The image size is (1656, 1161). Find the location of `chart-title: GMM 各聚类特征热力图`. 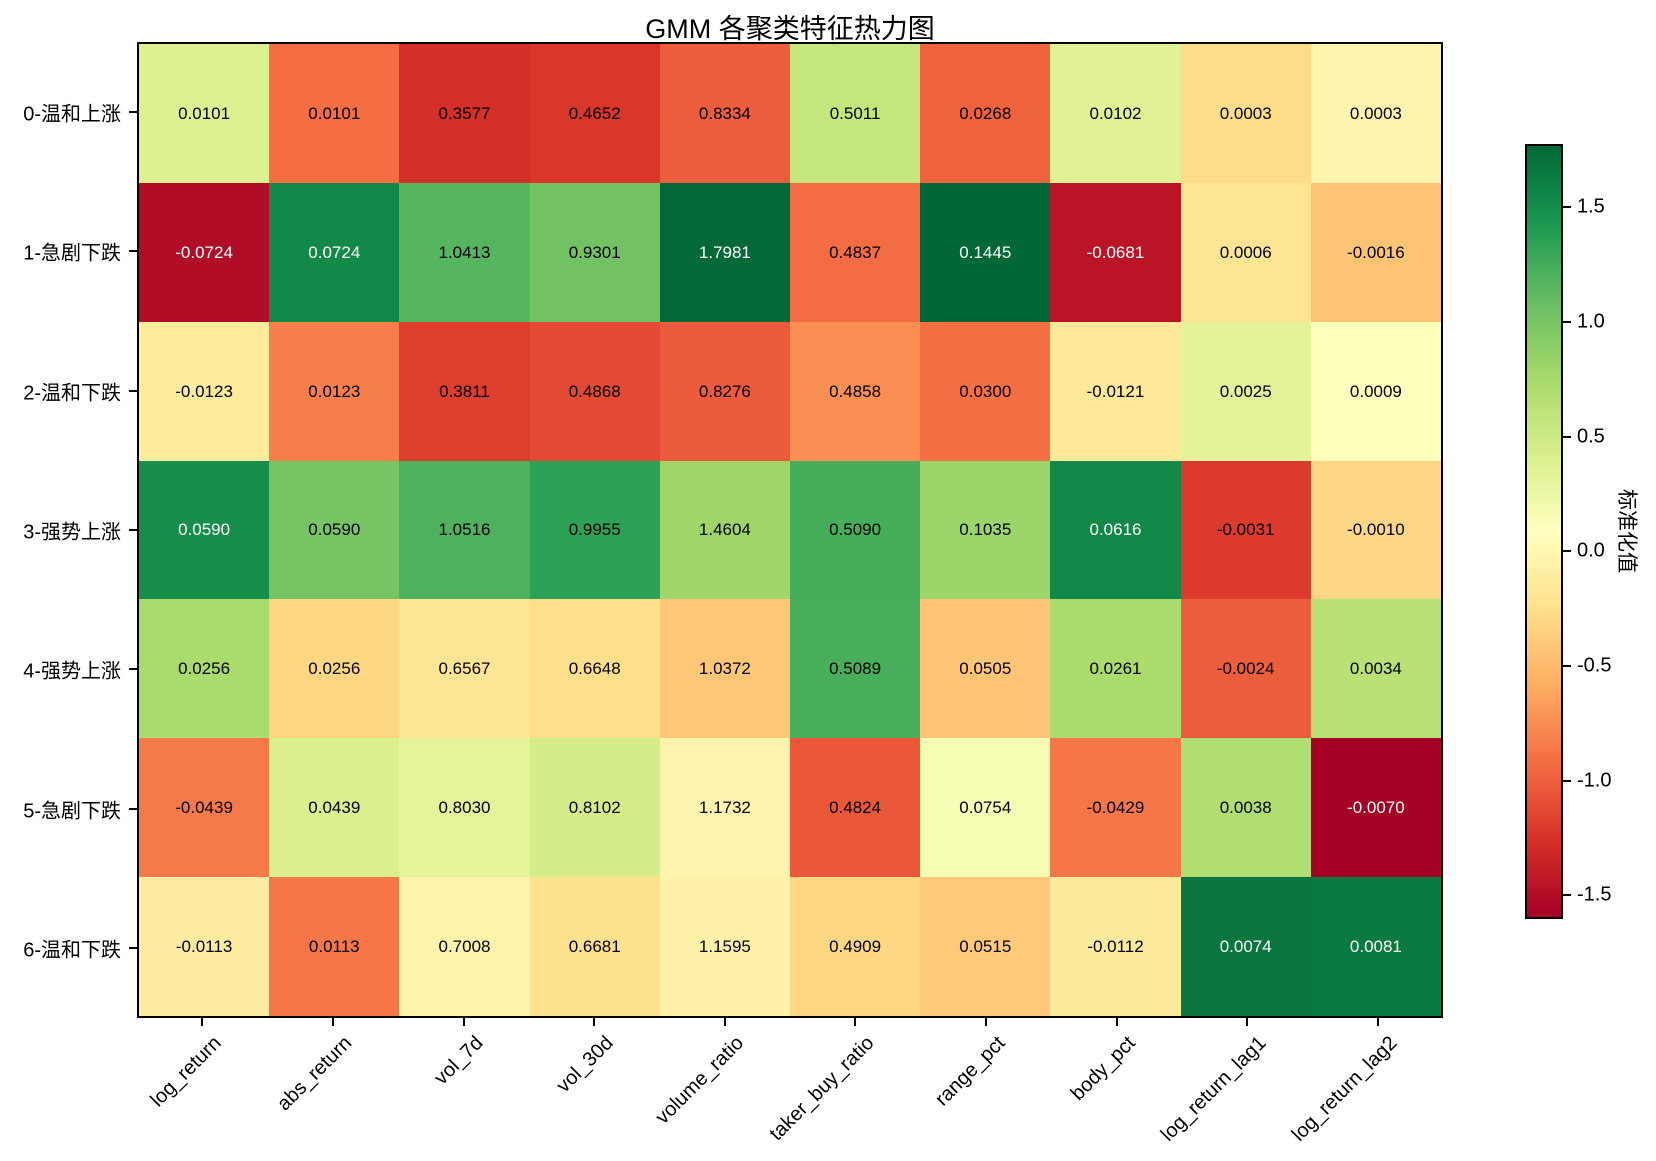

chart-title: GMM 各聚类特征热力图 is located at coordinates (790, 29).